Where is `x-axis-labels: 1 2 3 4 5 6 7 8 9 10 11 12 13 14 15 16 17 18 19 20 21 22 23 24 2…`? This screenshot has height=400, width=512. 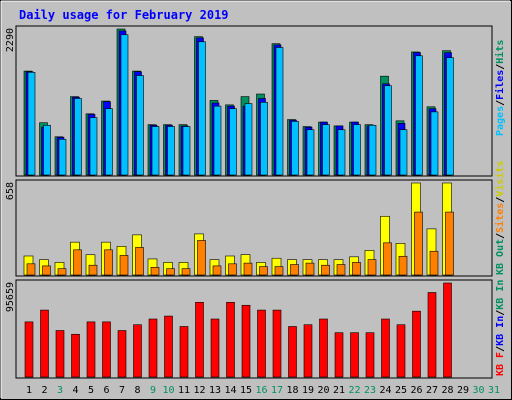 x-axis-labels: 1 2 3 4 5 6 7 8 9 10 11 12 13 14 15 16 17 18 19 20 21 22 23 24 2… is located at coordinates (263, 390).